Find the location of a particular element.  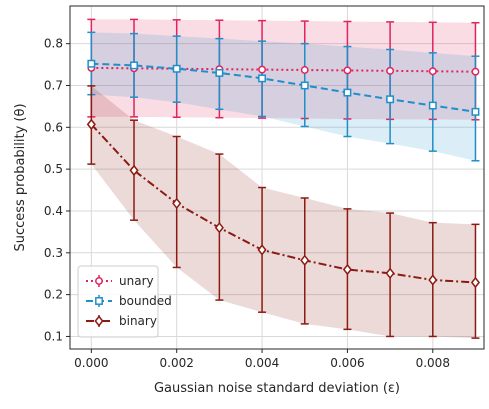

x-axis-ticks: 0.000 0.002 0.004 0.006 0.008 is located at coordinates (262, 359).